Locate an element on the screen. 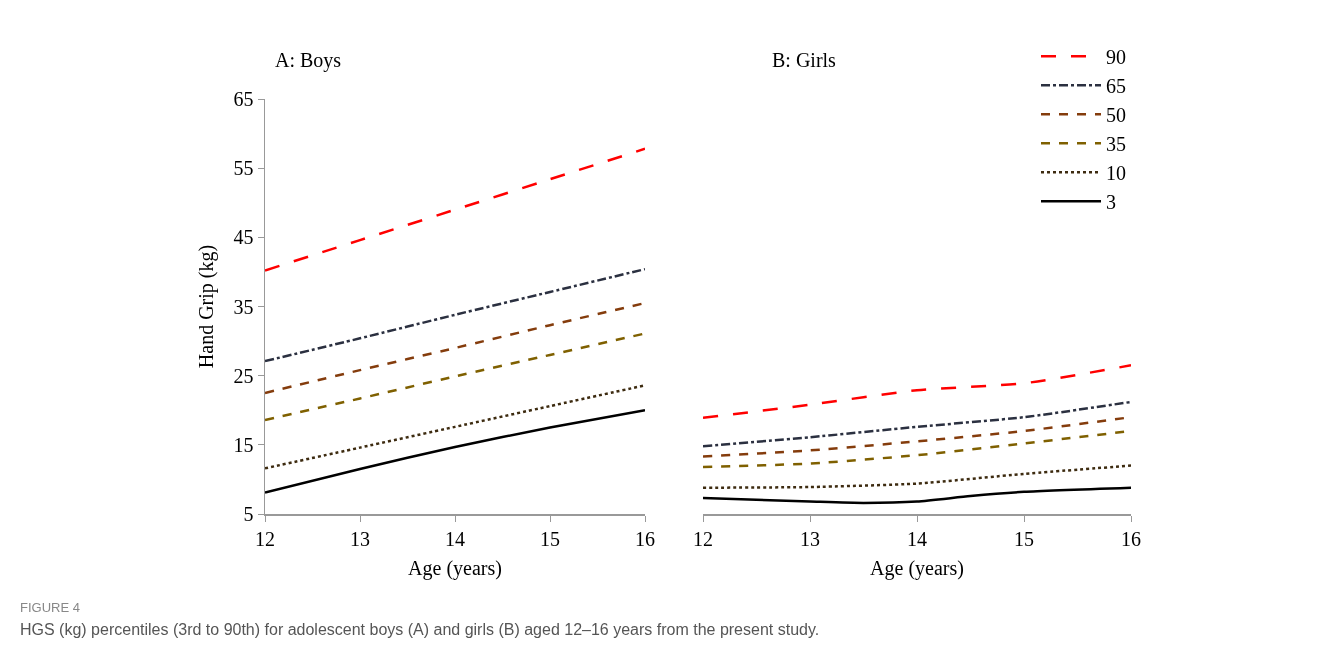  y-tick-label: 25 is located at coordinates (243, 375).